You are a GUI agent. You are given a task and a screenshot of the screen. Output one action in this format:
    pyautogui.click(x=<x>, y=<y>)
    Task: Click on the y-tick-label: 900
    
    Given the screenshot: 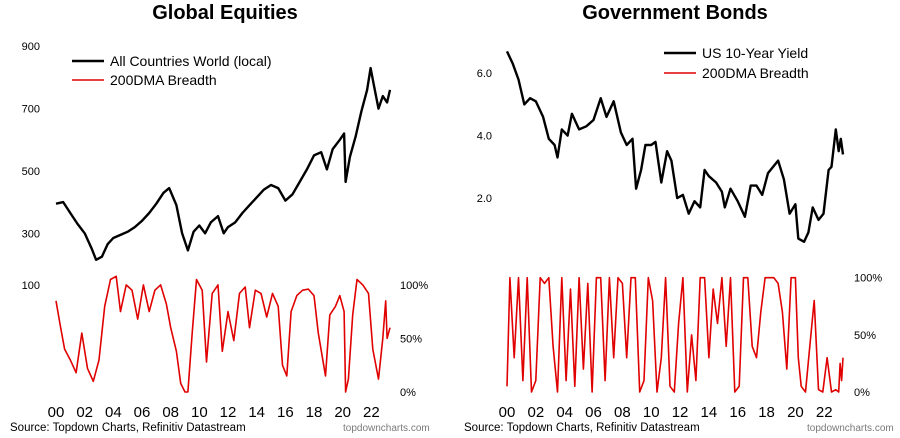 What is the action you would take?
    pyautogui.click(x=31, y=47)
    